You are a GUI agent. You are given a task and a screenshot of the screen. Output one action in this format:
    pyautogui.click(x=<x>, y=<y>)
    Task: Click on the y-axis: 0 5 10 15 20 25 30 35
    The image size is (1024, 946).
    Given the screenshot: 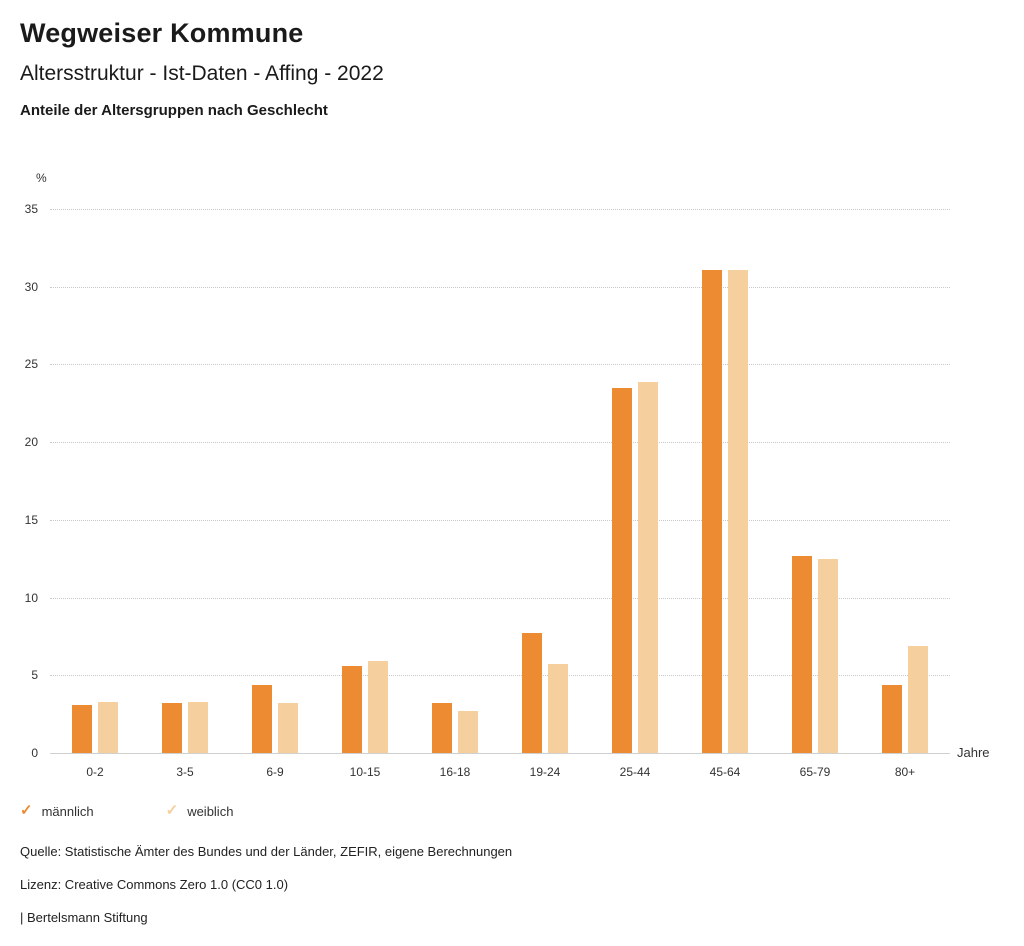 What is the action you would take?
    pyautogui.click(x=21, y=481)
    